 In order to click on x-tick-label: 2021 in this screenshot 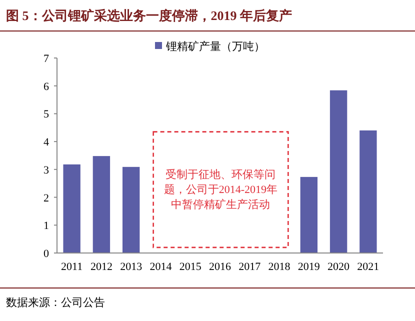, I will do `click(368, 267)`.